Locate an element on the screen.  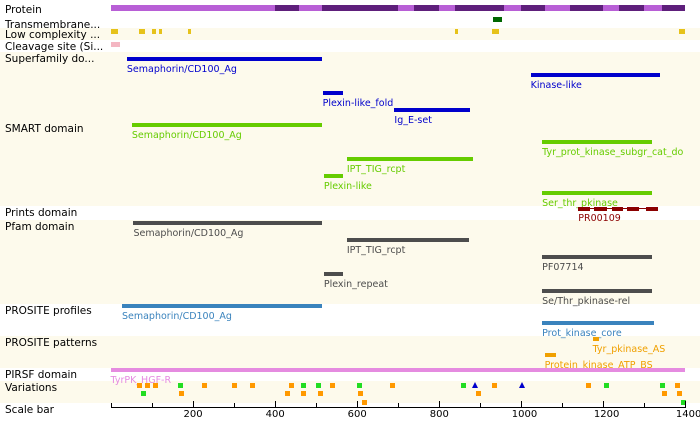
row-band-variations is located at coordinates (350, 392).